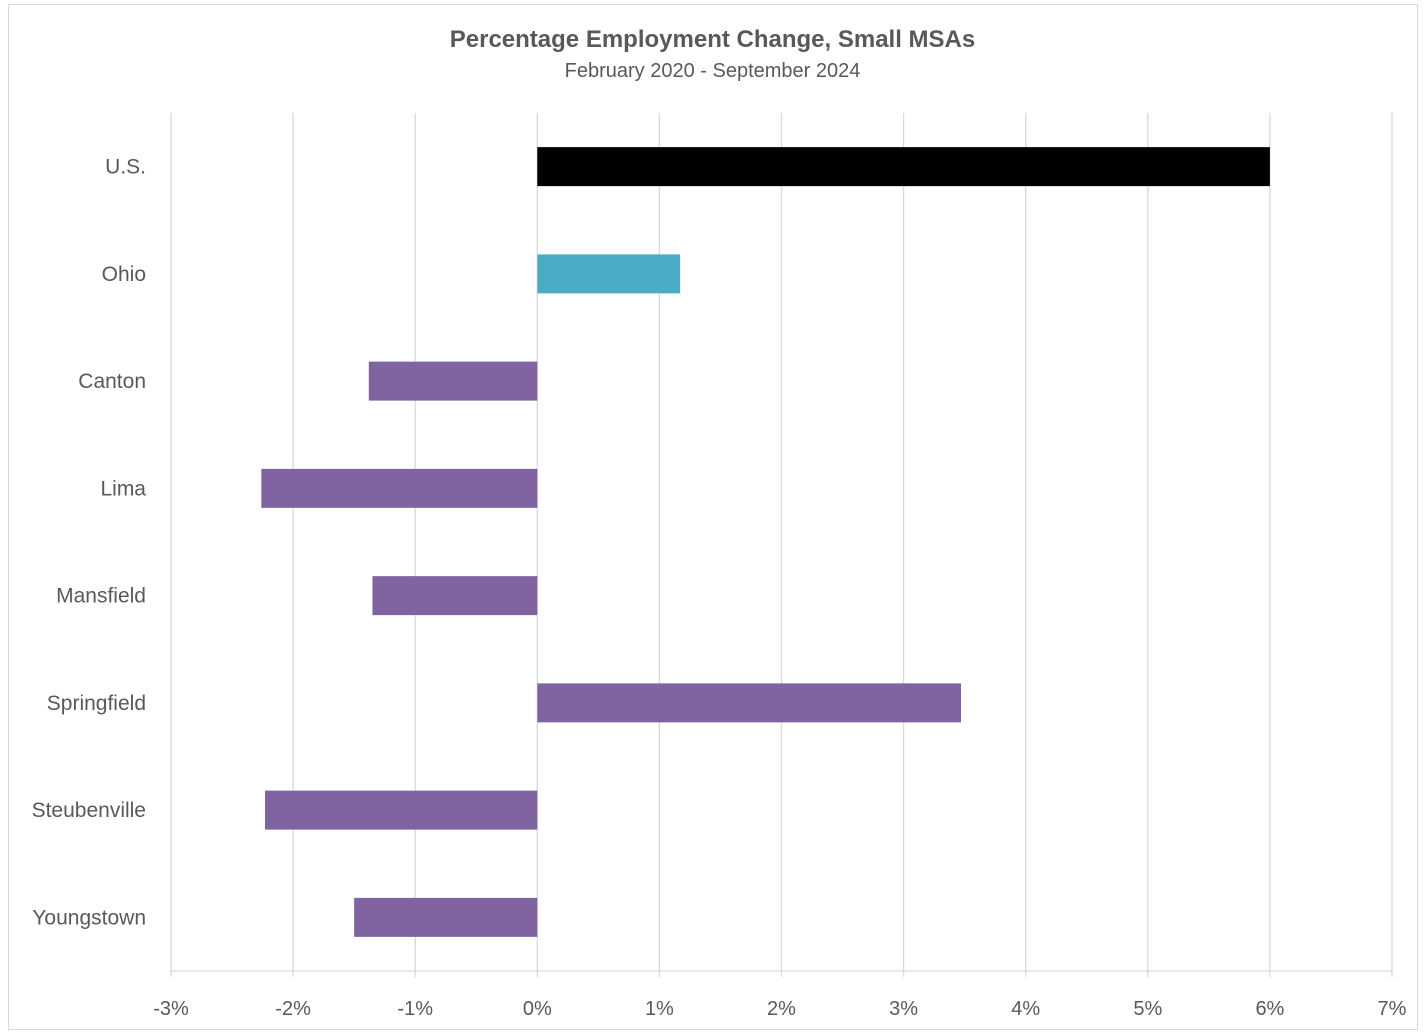 This screenshot has width=1425, height=1033. Describe the element at coordinates (749, 703) in the screenshot. I see `bar-springfield` at that location.